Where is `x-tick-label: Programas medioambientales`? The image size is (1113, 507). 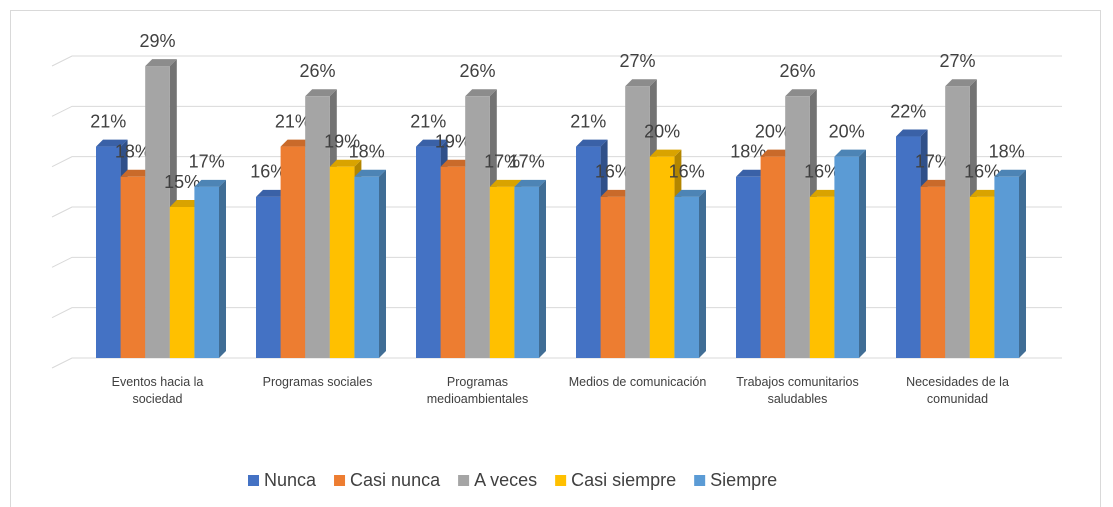
x-tick-label: Programas medioambientales is located at coordinates (477, 390).